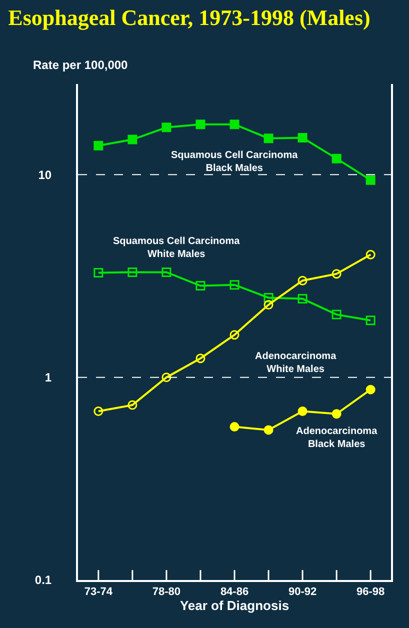 Image resolution: width=409 pixels, height=628 pixels. Describe the element at coordinates (370, 592) in the screenshot. I see `x-tick-label: 96-98` at that location.